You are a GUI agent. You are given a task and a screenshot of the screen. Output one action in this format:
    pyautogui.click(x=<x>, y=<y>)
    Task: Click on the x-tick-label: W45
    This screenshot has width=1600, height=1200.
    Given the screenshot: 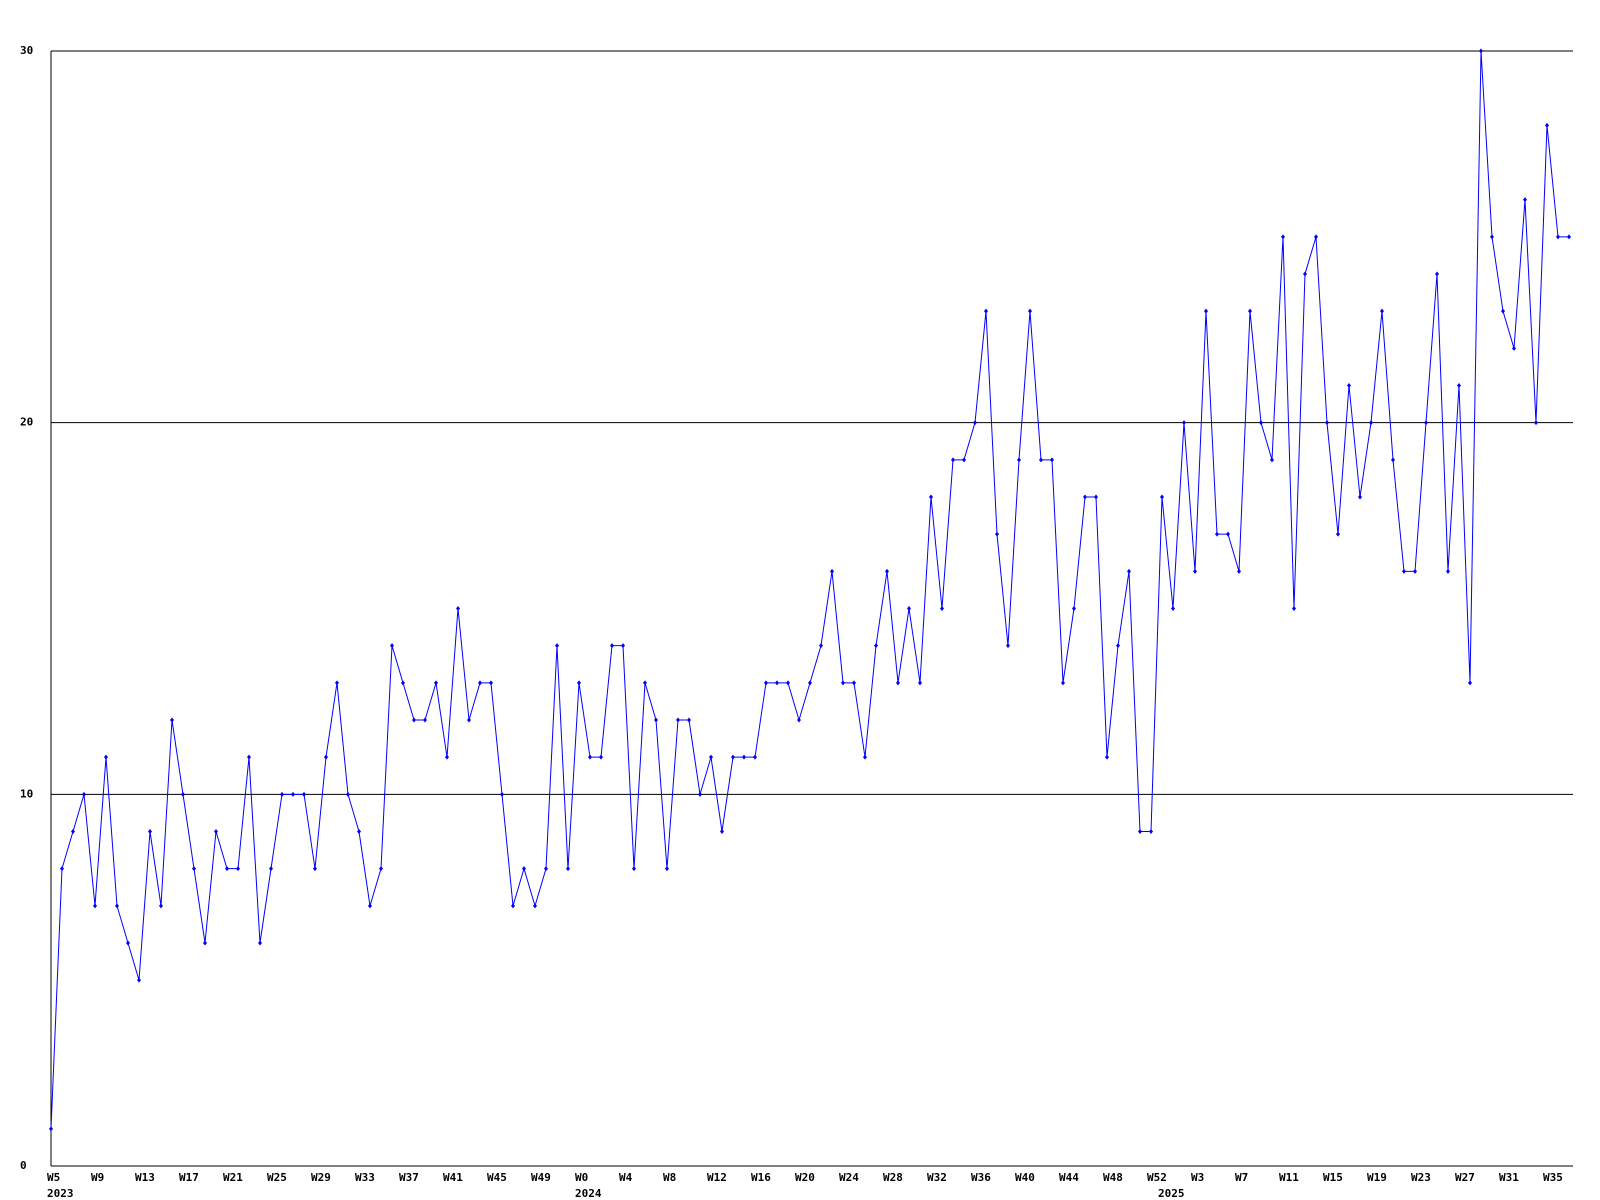 What is the action you would take?
    pyautogui.click(x=497, y=1177)
    